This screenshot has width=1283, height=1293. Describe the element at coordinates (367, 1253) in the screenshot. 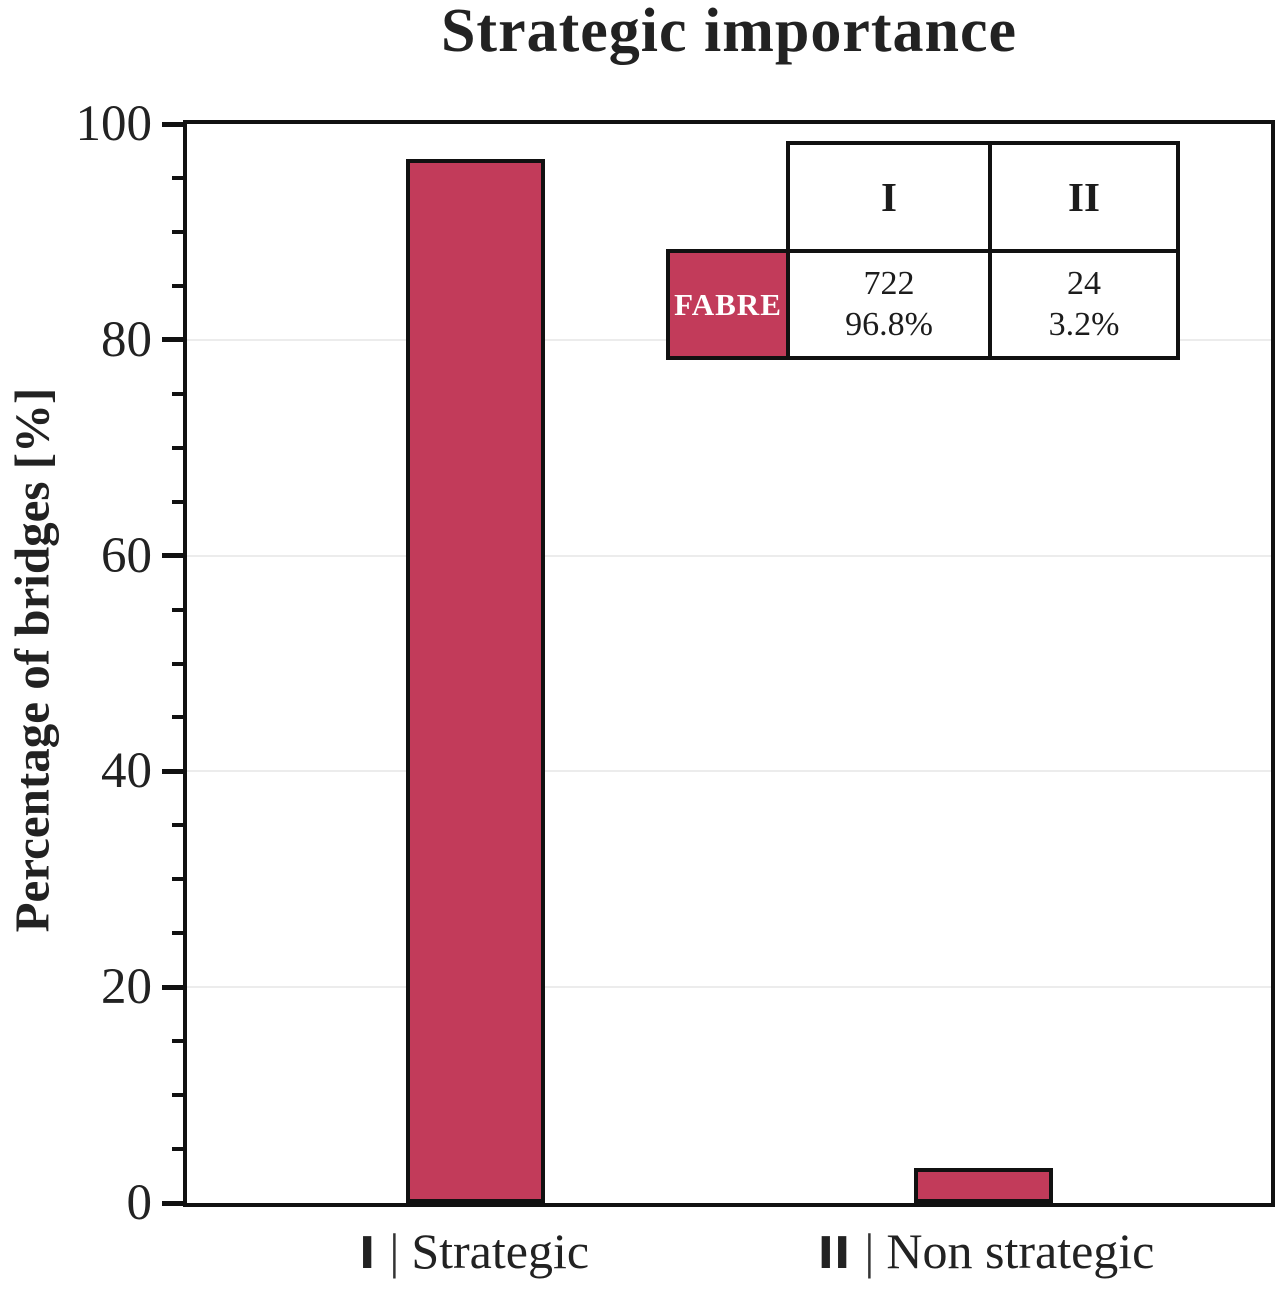

I see `x-label-numeral-1: I` at that location.